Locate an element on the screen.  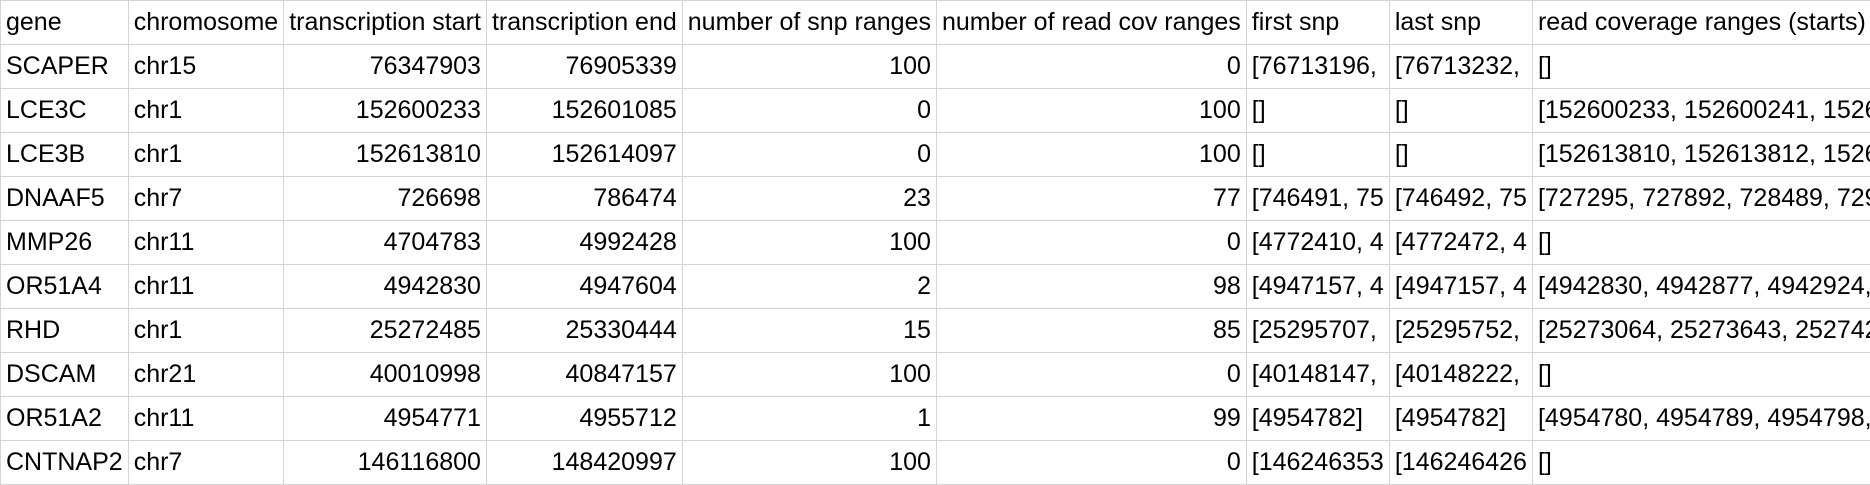
table-cell: 1 is located at coordinates (809, 419).